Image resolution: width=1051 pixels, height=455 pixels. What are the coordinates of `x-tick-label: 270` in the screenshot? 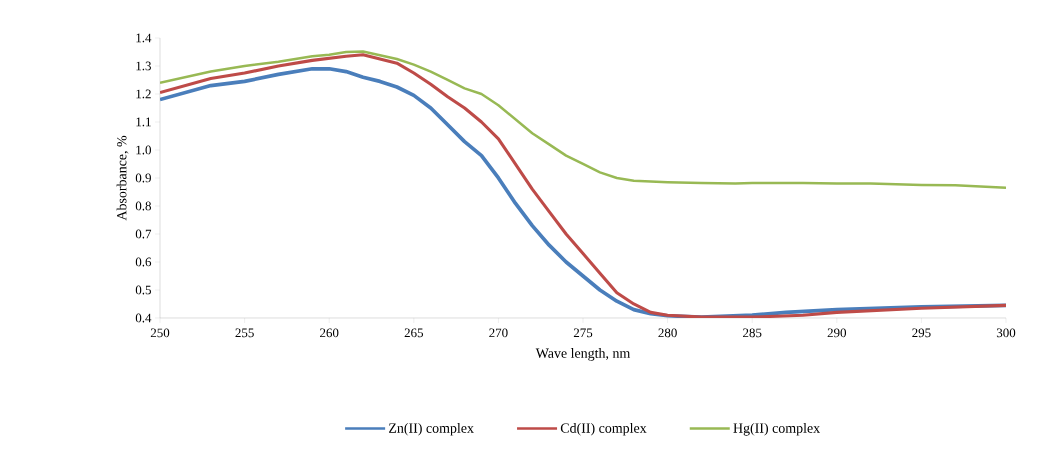 It's located at (498, 333).